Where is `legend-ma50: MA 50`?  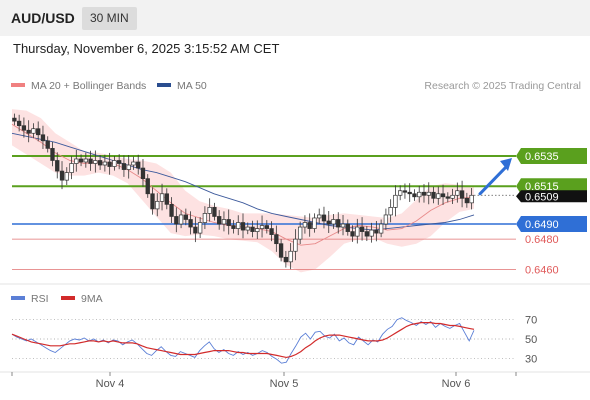 legend-ma50: MA 50 is located at coordinates (182, 86).